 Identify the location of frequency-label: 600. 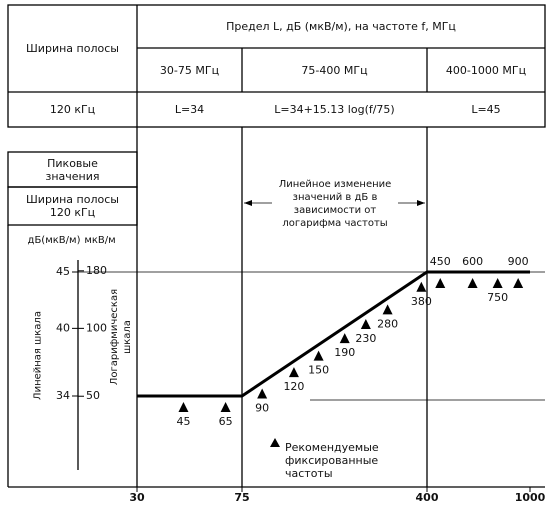
(472, 261).